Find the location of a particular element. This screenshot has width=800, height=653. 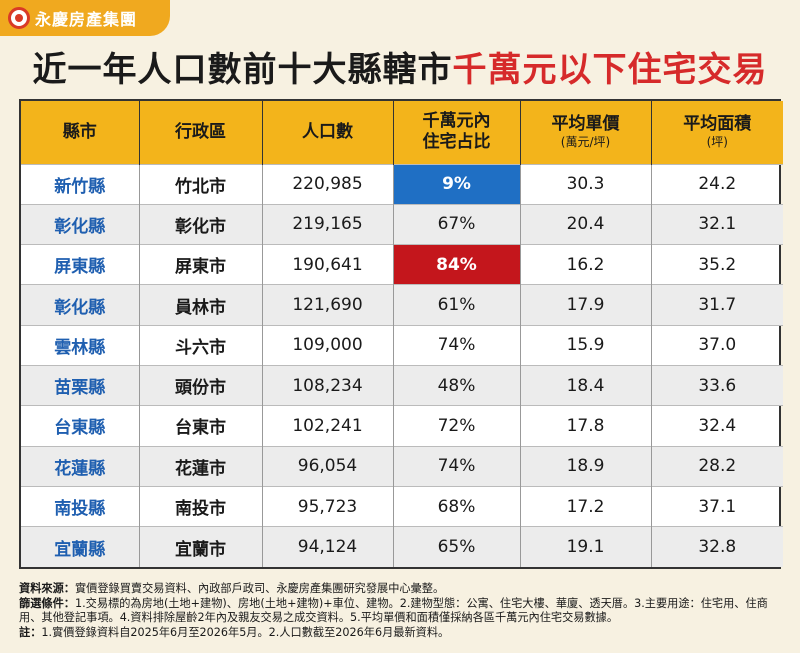

brand-name: 永慶房產集團 is located at coordinates (86, 19).